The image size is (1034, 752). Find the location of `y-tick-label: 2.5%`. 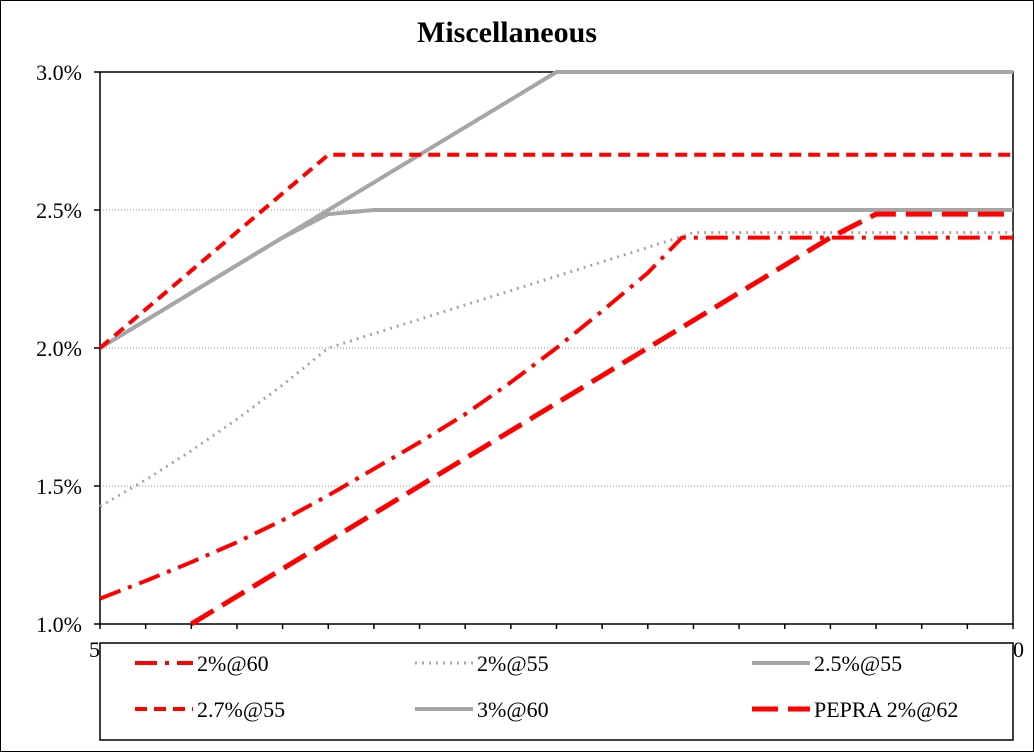

y-tick-label: 2.5% is located at coordinates (59, 210).